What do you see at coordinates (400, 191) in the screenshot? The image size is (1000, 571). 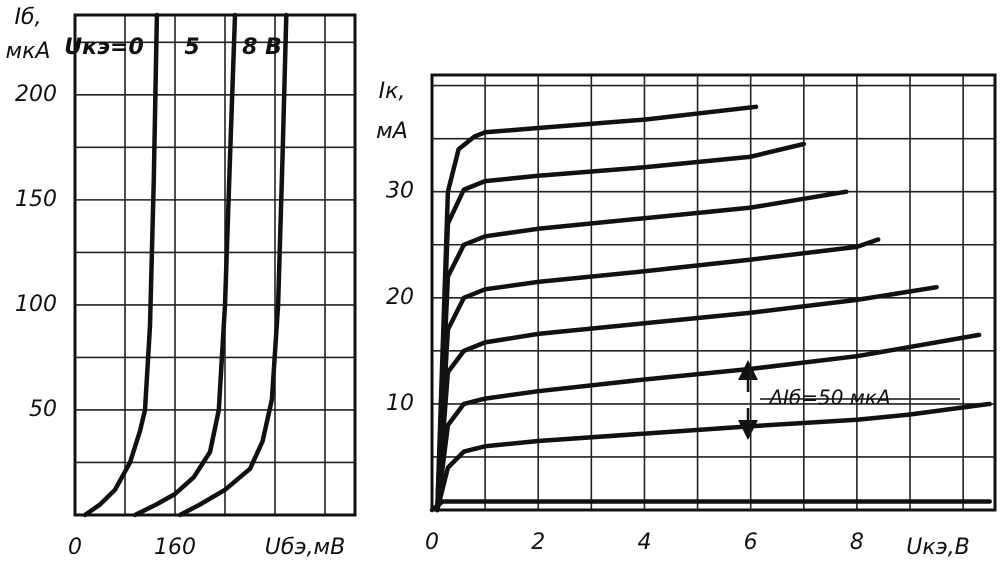 I see `y-tick-label: 30` at bounding box center [400, 191].